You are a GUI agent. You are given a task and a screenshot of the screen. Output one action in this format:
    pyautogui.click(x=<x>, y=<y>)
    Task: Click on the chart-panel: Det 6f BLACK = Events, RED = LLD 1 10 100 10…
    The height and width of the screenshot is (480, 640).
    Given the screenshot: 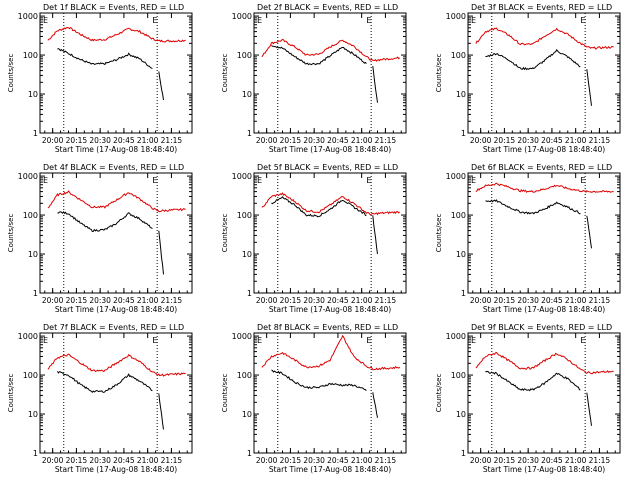 What is the action you would take?
    pyautogui.click(x=528, y=238)
    